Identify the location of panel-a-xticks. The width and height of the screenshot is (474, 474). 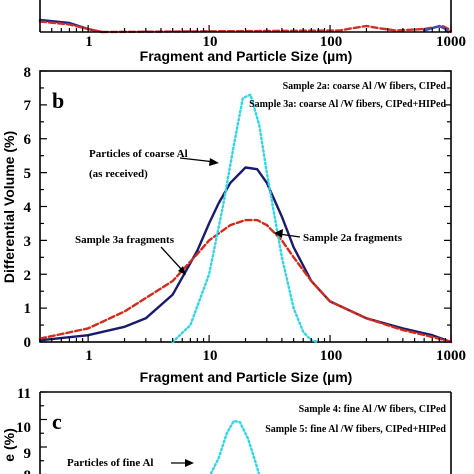
(245, 28).